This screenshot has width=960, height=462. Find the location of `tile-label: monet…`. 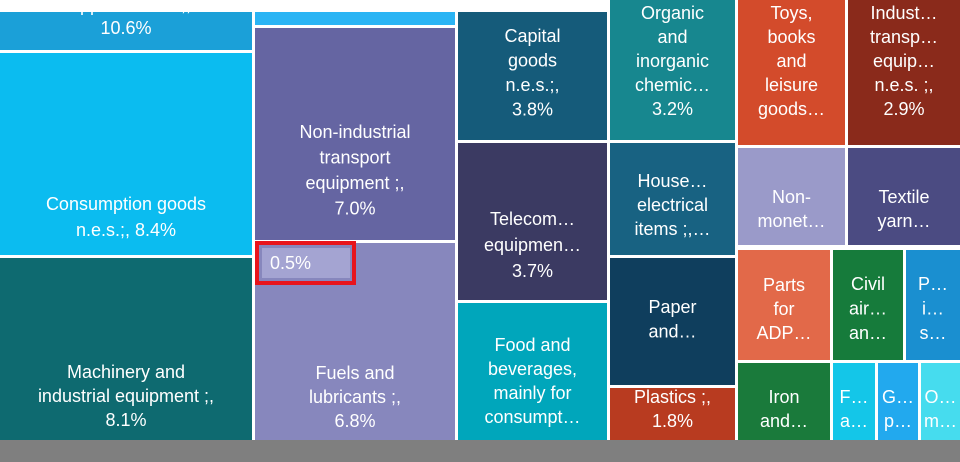

tile-label: monet… is located at coordinates (791, 221).